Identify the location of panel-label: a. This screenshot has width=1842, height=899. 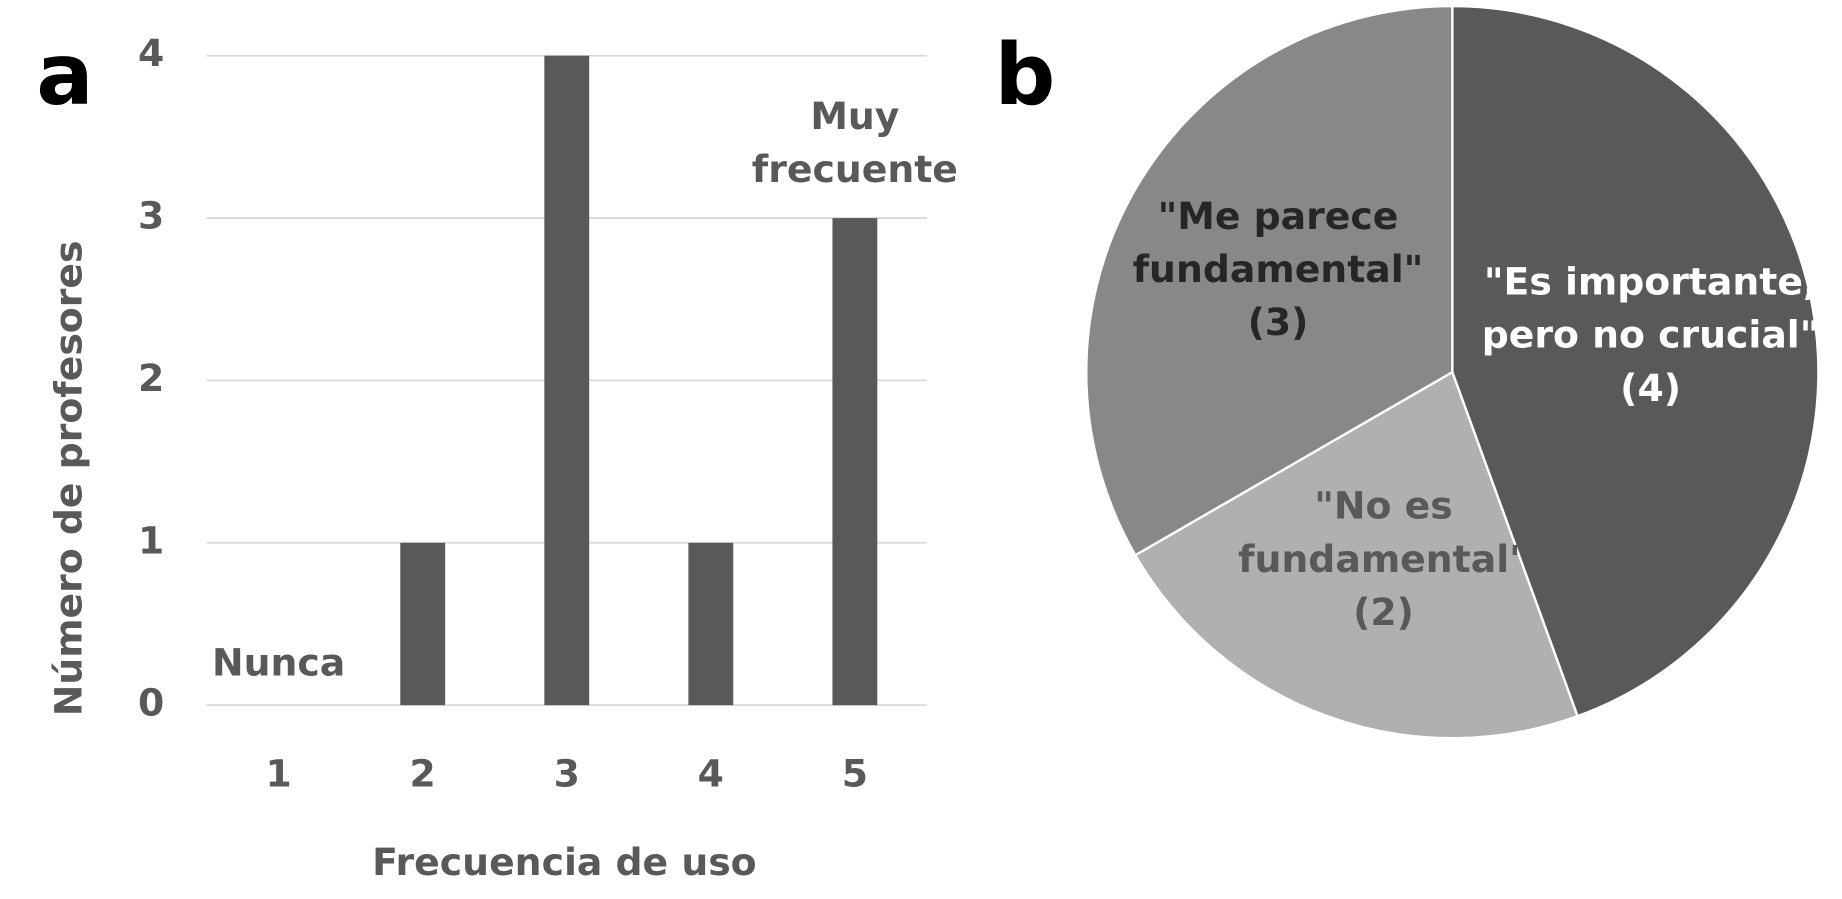
(64, 75).